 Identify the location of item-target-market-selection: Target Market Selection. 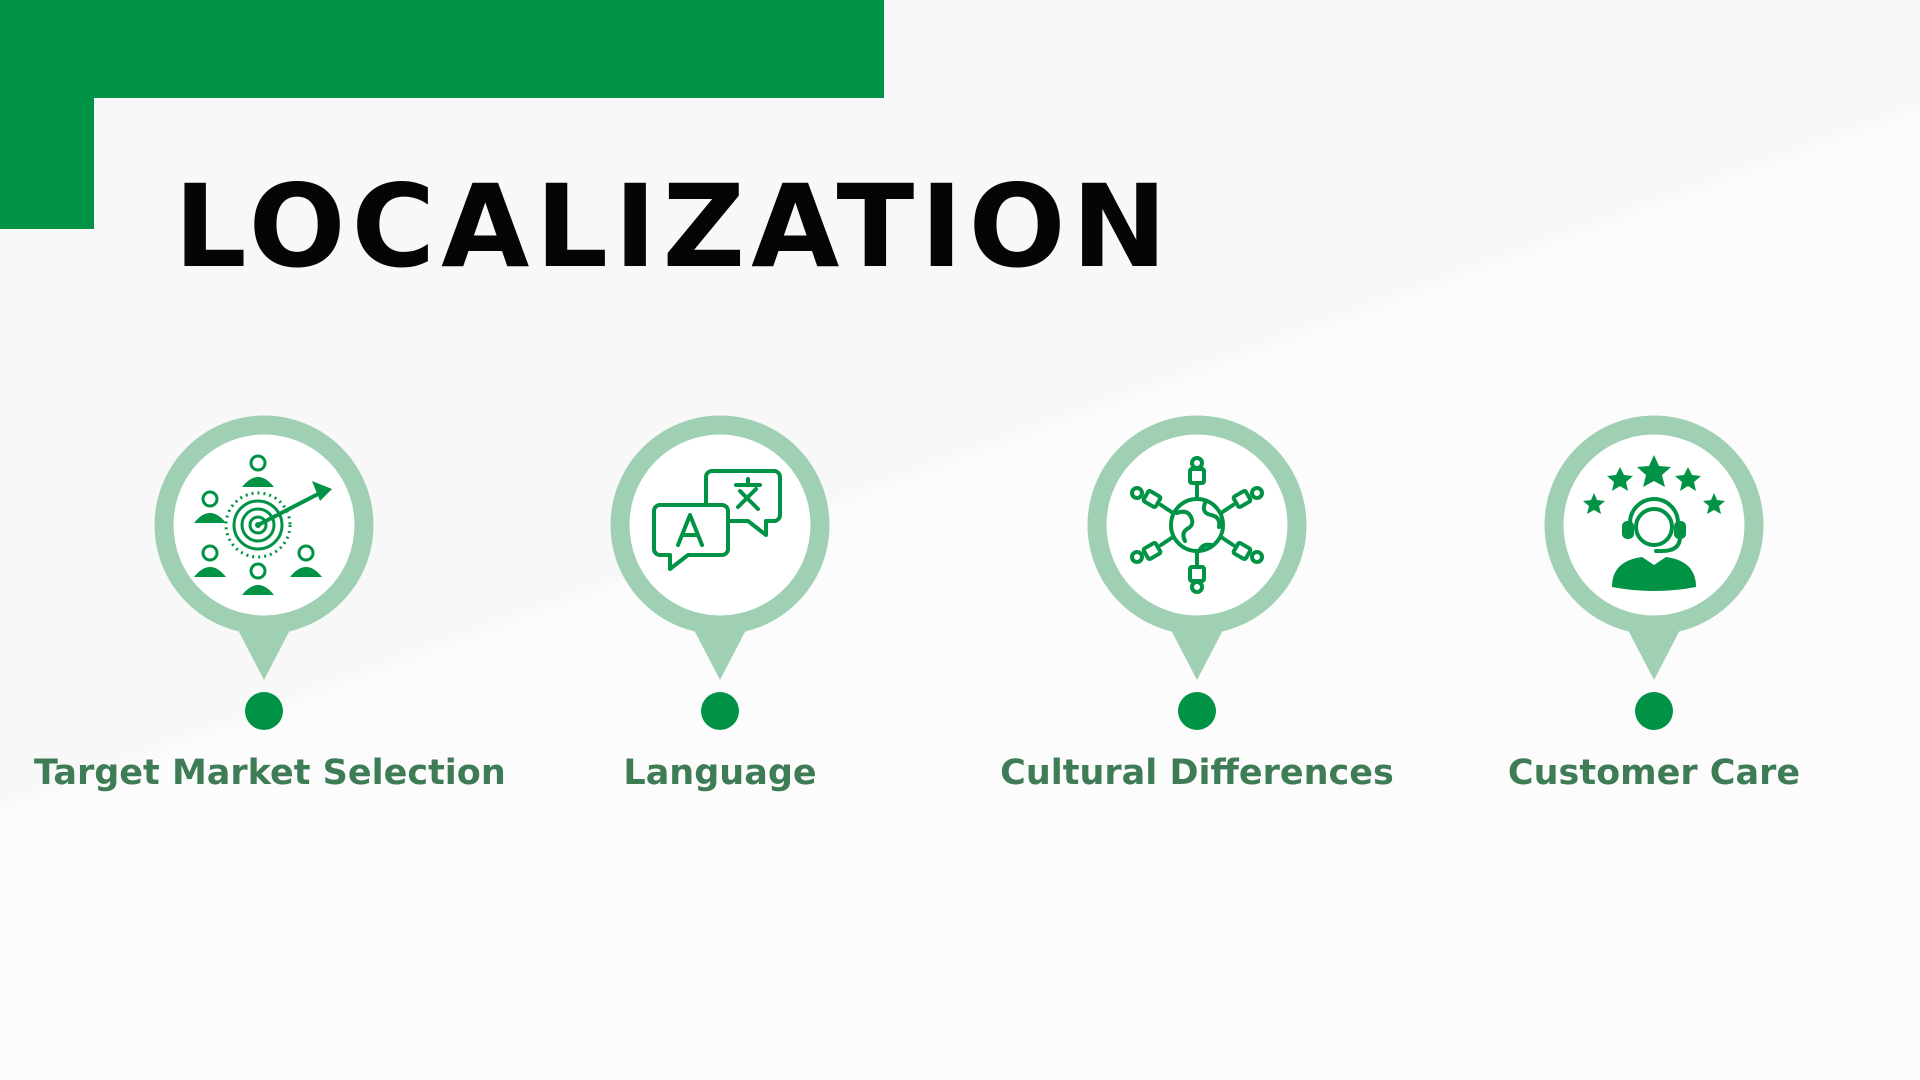
(270, 615).